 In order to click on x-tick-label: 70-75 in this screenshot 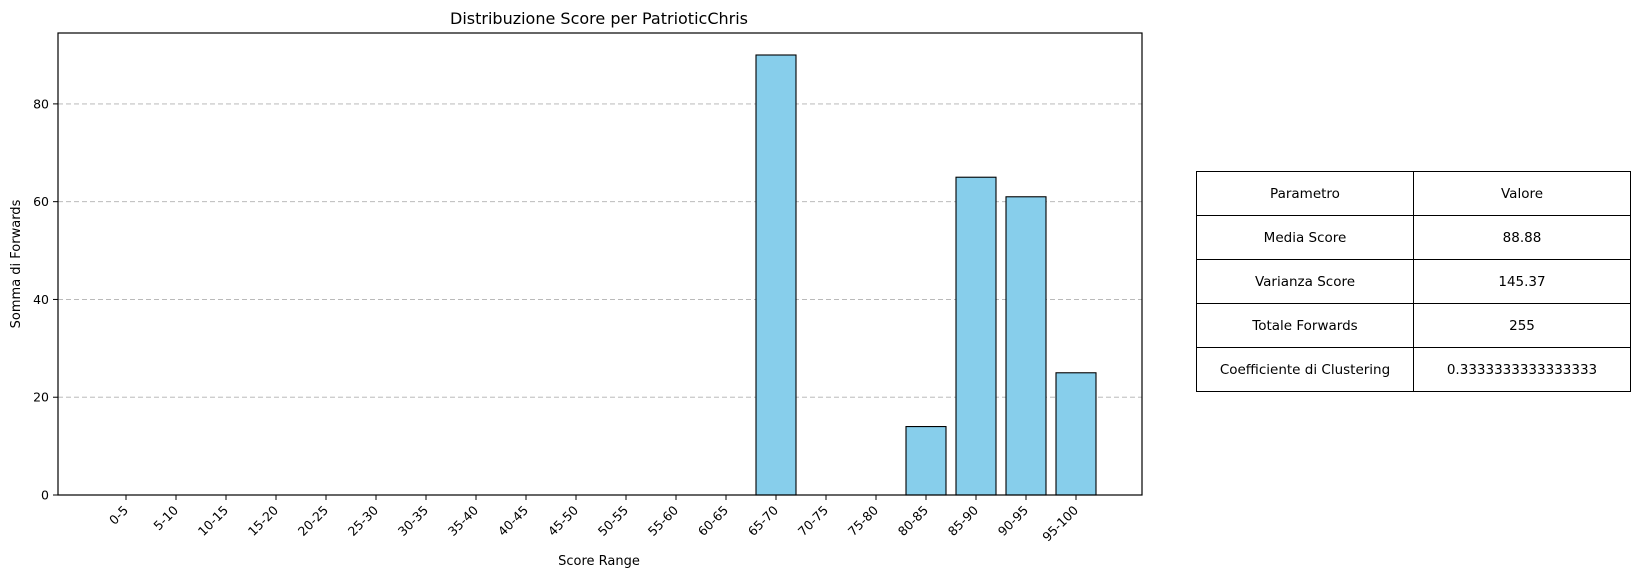, I will do `click(813, 521)`.